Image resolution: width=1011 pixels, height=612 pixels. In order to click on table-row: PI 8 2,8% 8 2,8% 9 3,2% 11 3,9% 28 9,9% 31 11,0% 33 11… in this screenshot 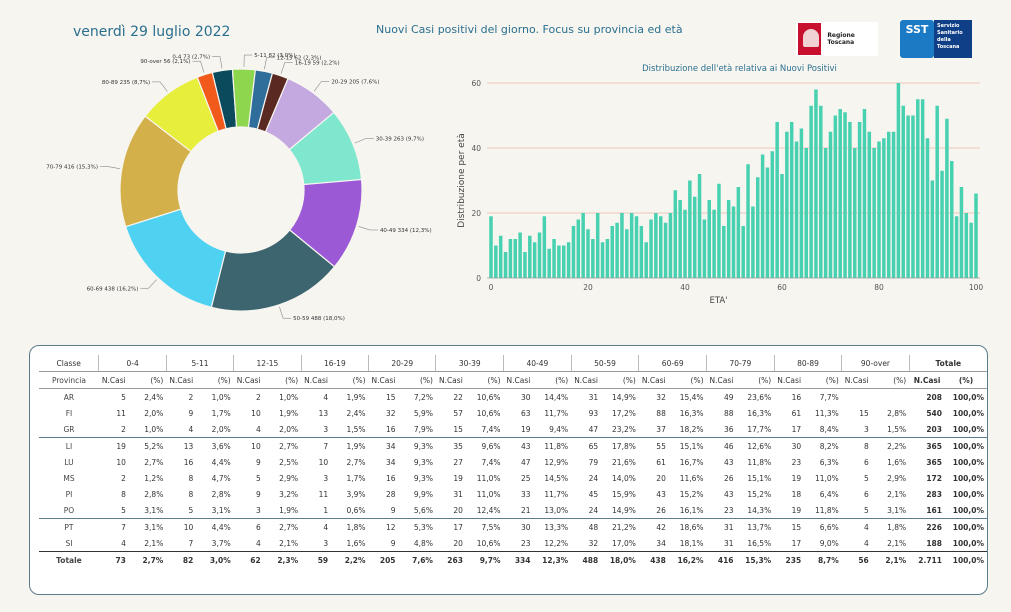, I will do `click(513, 494)`.